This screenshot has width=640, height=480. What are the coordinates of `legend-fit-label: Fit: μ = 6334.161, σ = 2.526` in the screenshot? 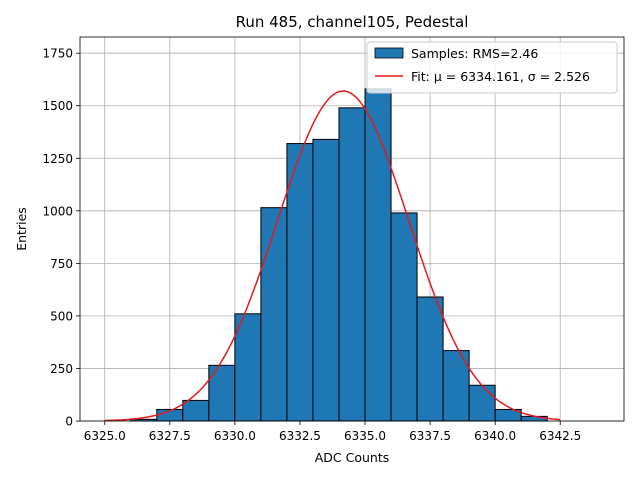 It's located at (500, 76).